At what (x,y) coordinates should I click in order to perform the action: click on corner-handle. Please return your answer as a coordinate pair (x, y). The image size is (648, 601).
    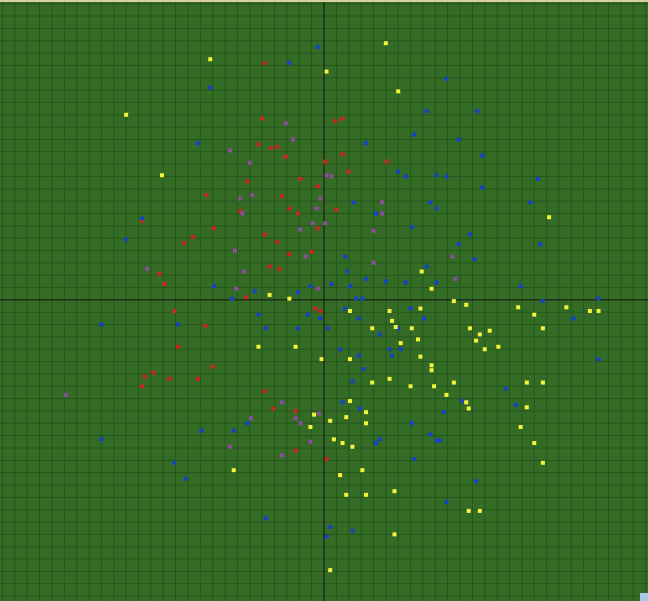
    Looking at the image, I should click on (644, 597).